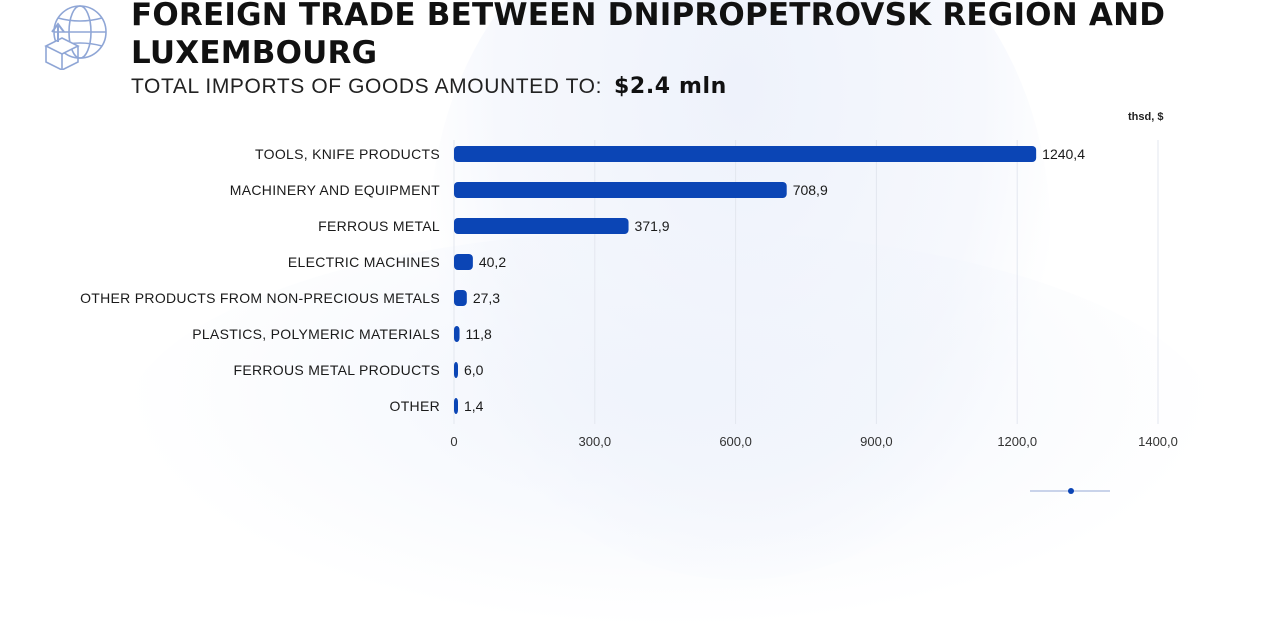  Describe the element at coordinates (876, 441) in the screenshot. I see `x-tick-label: 900,0` at that location.